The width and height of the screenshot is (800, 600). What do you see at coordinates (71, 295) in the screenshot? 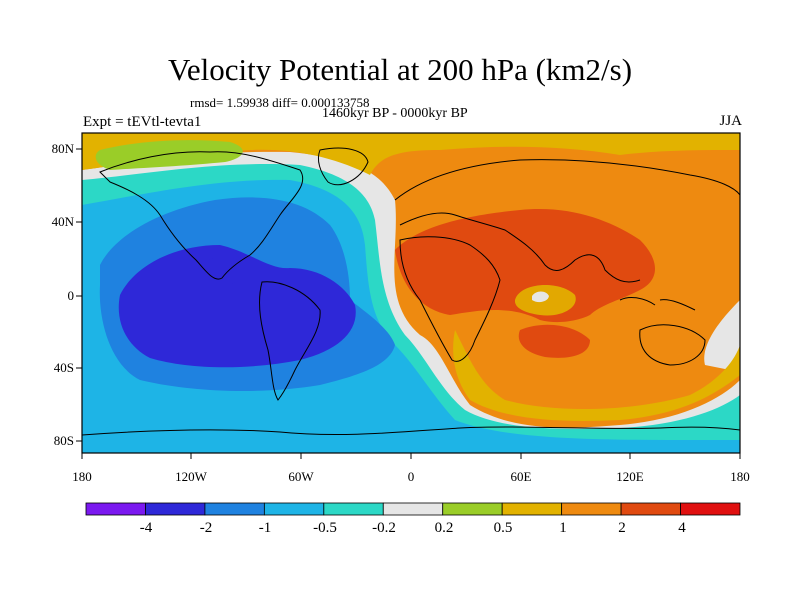
I see `lat-label-0: 0` at bounding box center [71, 295].